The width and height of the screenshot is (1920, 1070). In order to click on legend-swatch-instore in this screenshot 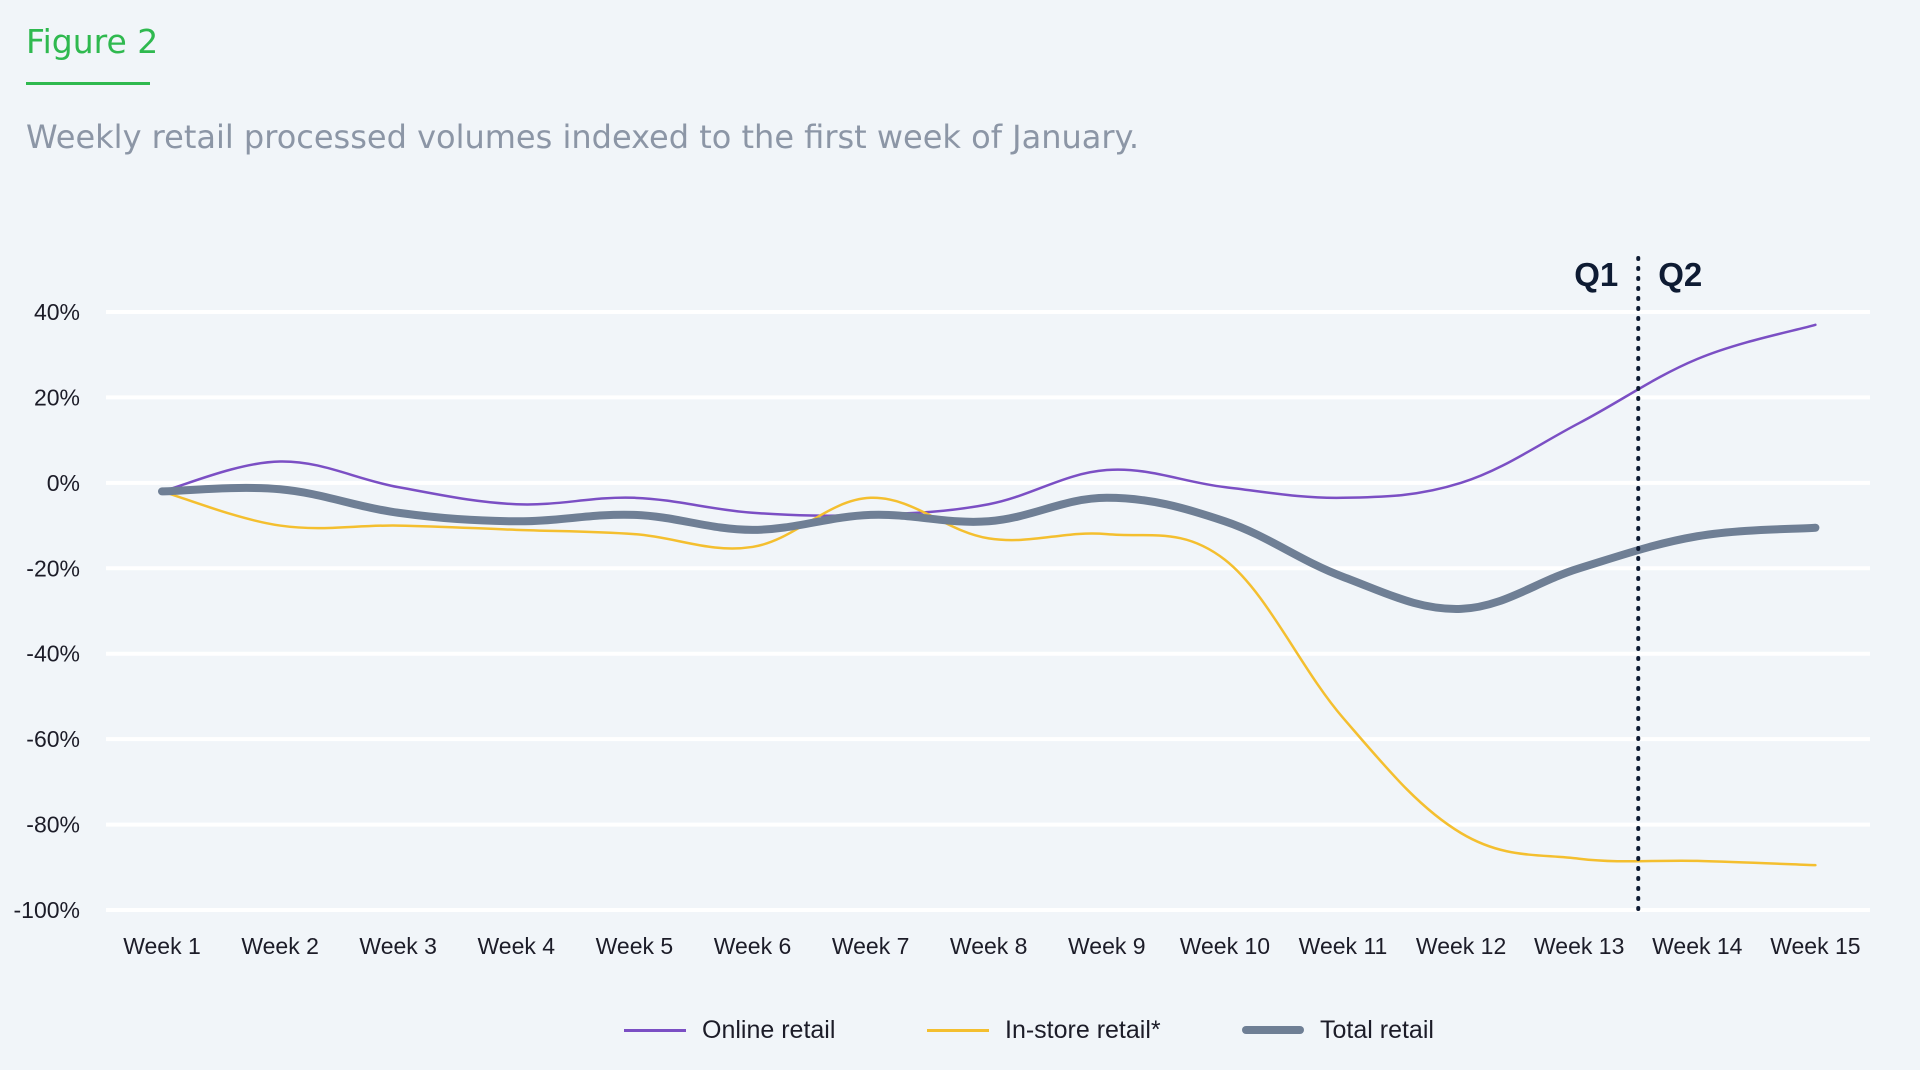, I will do `click(958, 1030)`.